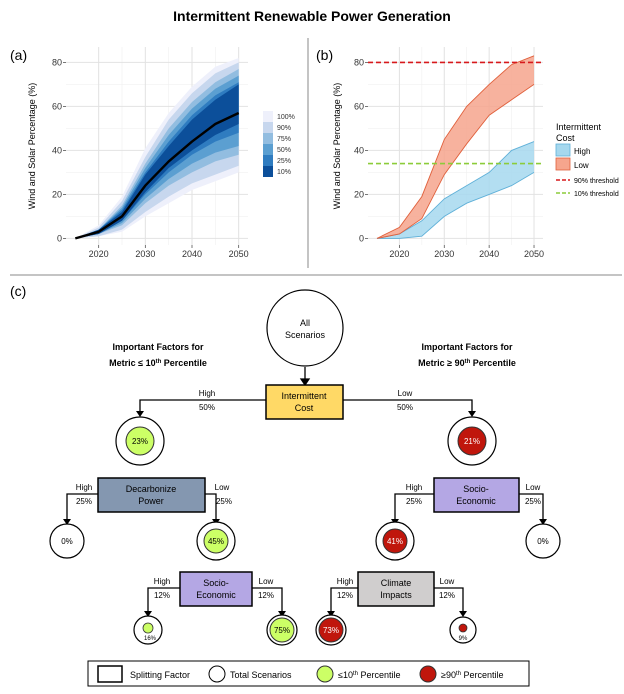 This screenshot has width=624, height=694. What do you see at coordinates (428, 674) in the screenshot?
I see `legend-ge90-swatch` at bounding box center [428, 674].